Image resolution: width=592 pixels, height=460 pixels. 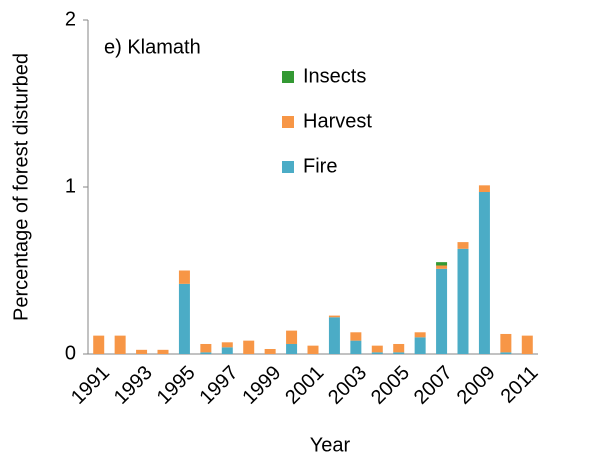 I want to click on x-tick-label: 2011, so click(x=520, y=385).